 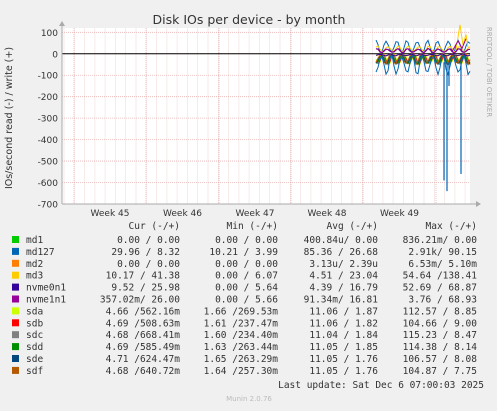 I want to click on legend-name-nvme1n1: nvme1n1, so click(x=46, y=300).